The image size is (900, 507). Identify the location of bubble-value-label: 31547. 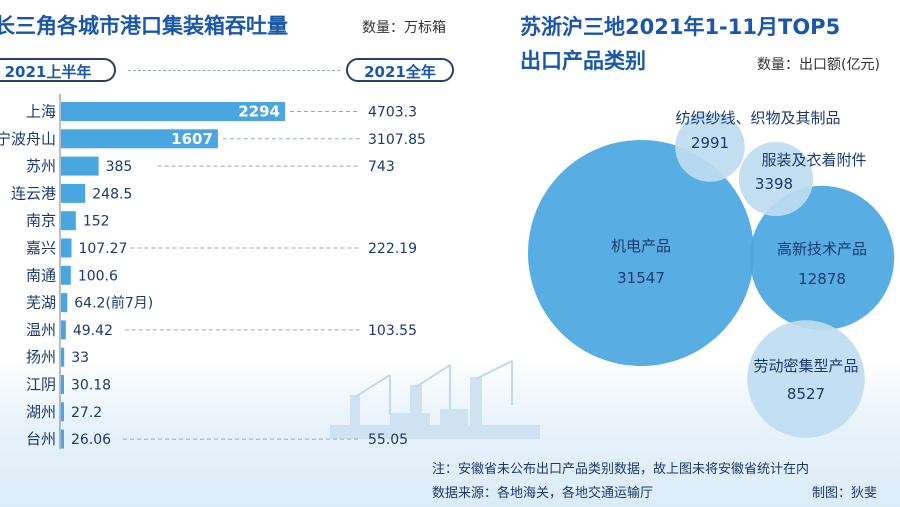
(641, 278).